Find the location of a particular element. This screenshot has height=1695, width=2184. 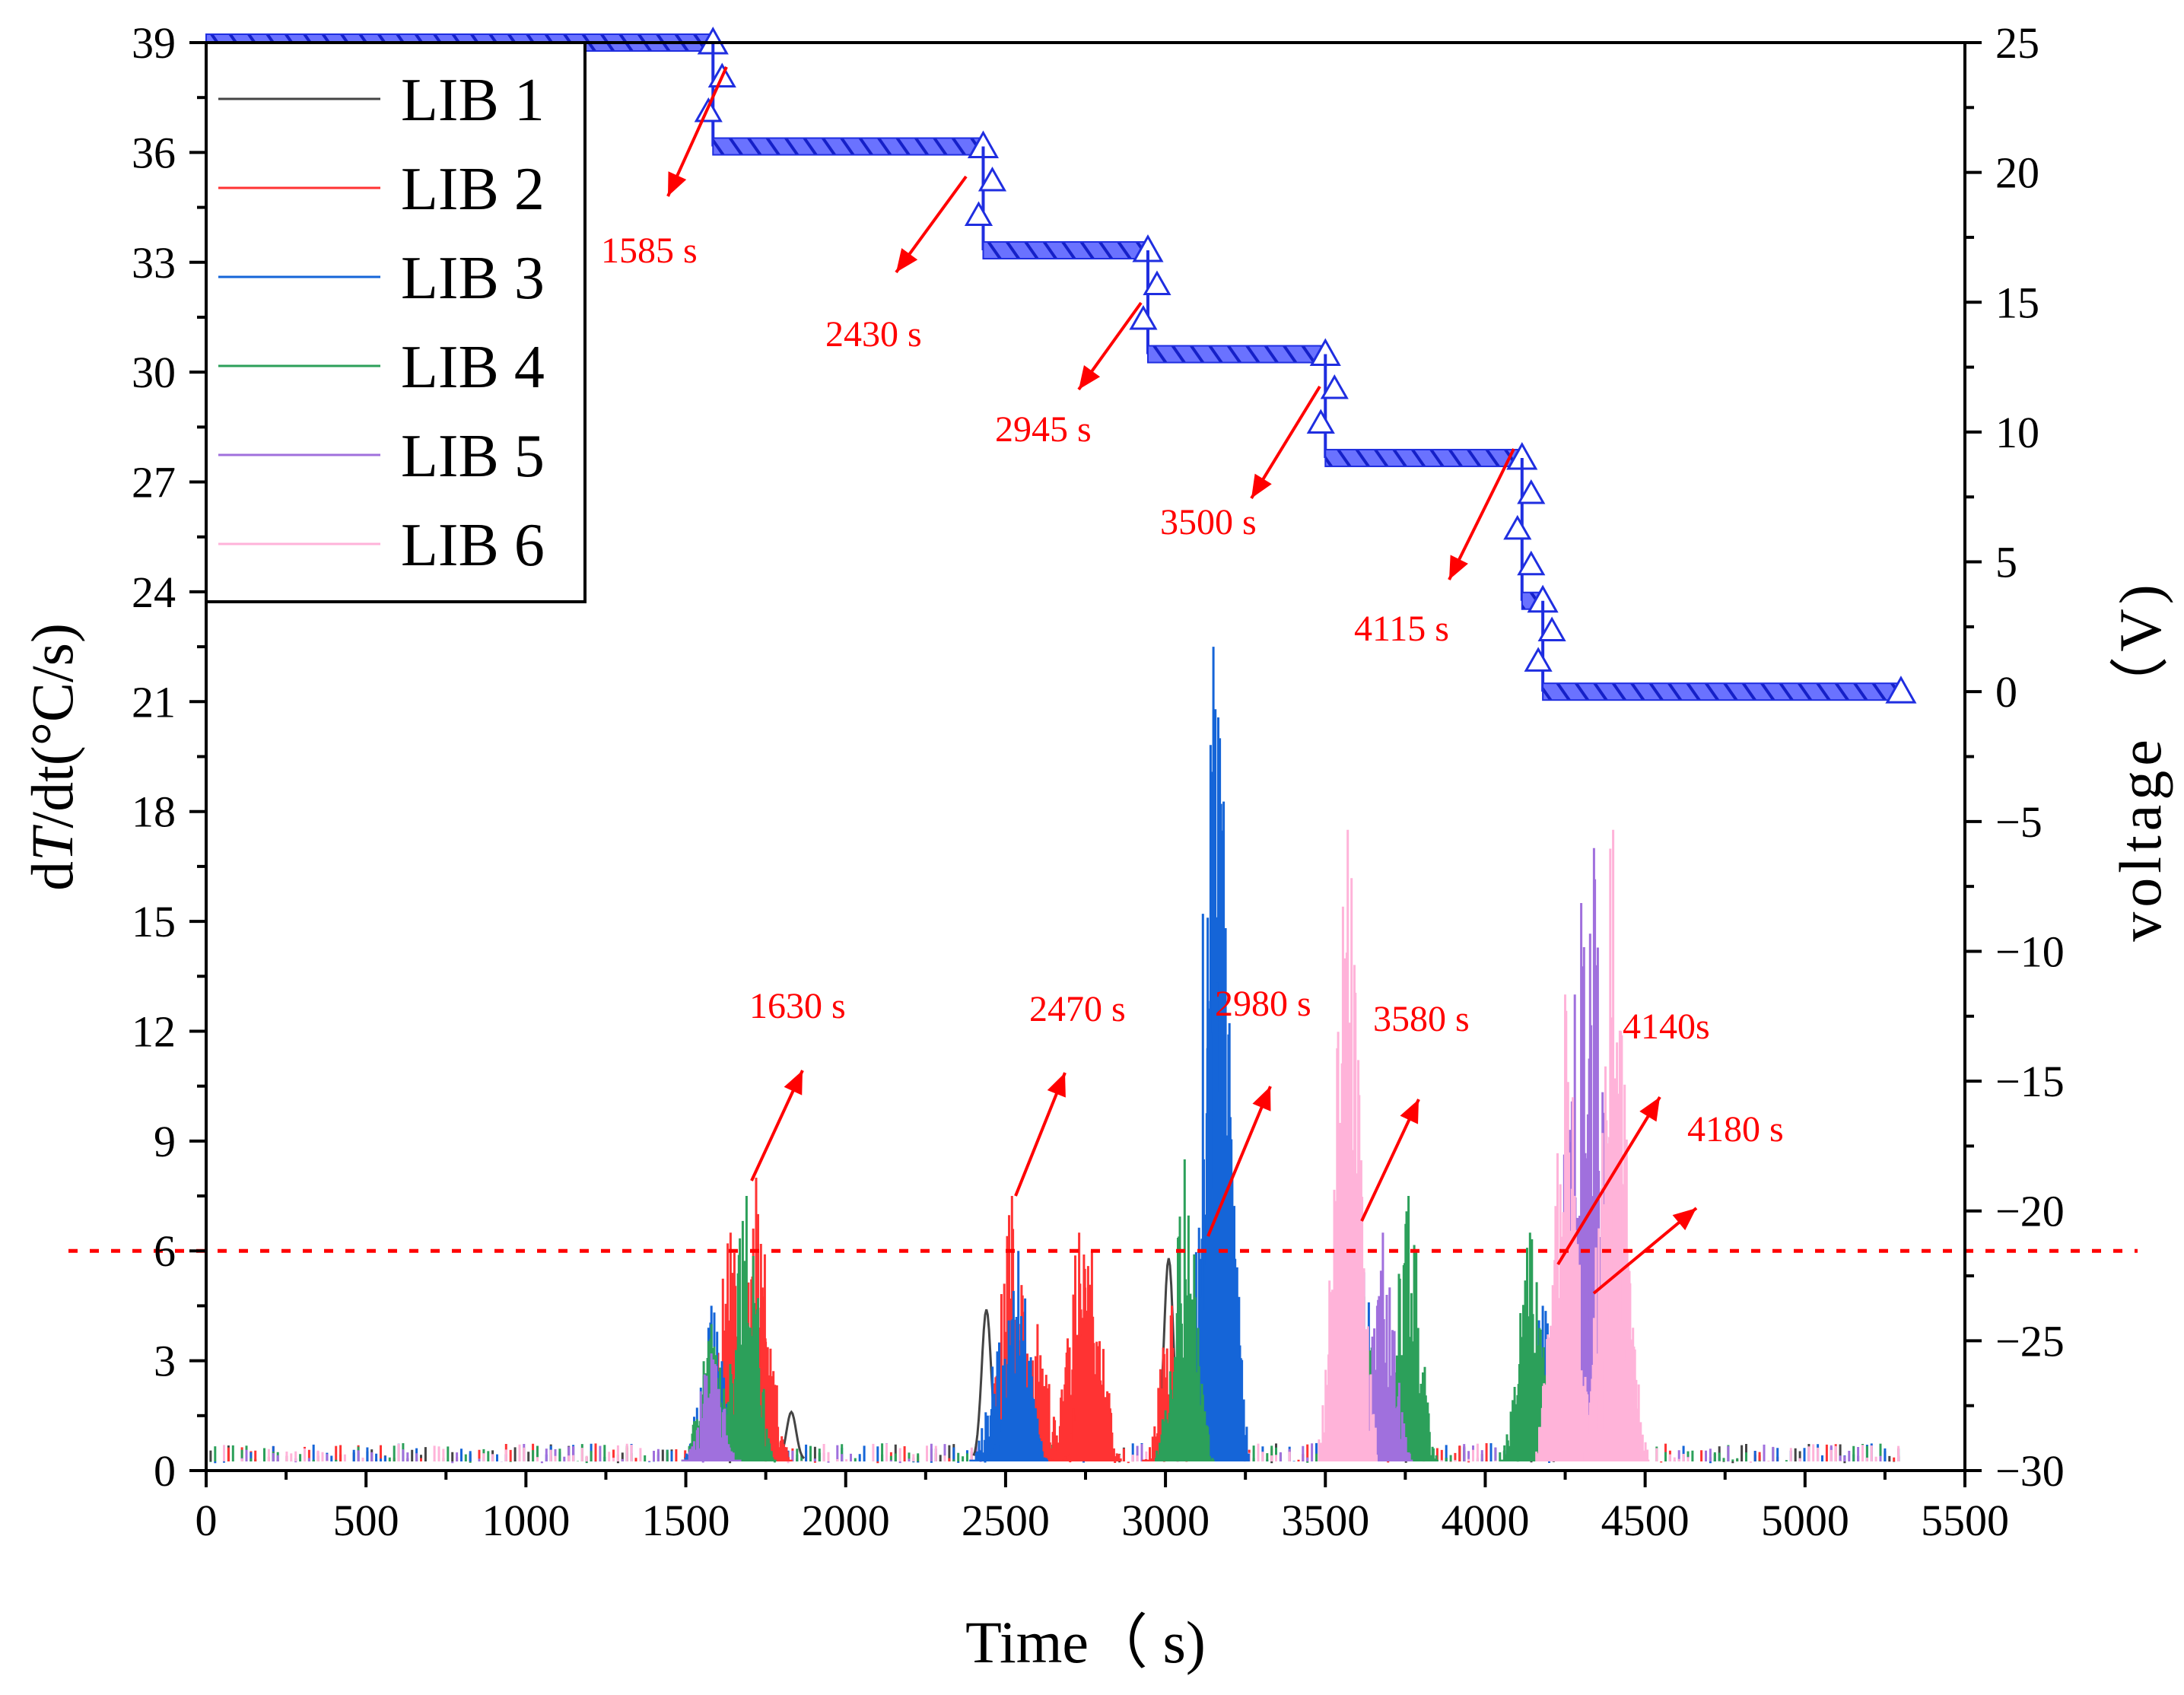

voltage-annotation-label: 2430 s is located at coordinates (873, 334).